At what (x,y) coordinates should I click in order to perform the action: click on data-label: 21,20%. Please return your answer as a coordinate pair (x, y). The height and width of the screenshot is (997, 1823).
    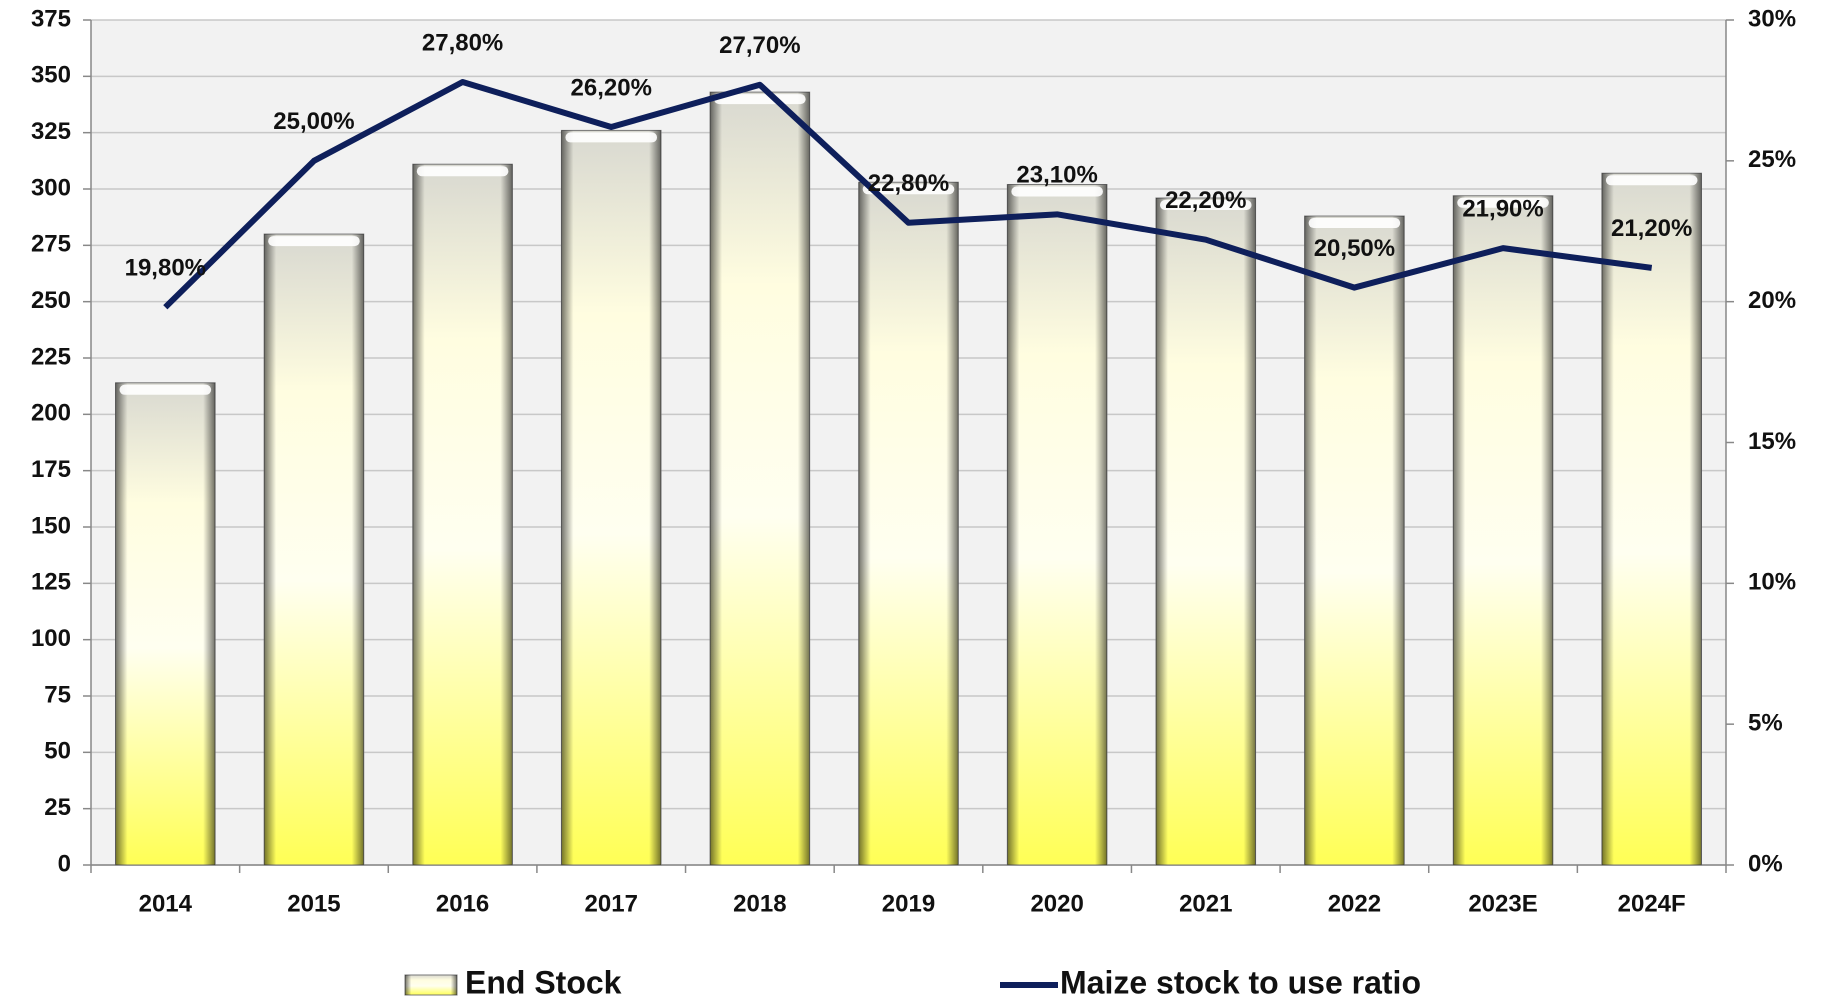
    Looking at the image, I should click on (1651, 228).